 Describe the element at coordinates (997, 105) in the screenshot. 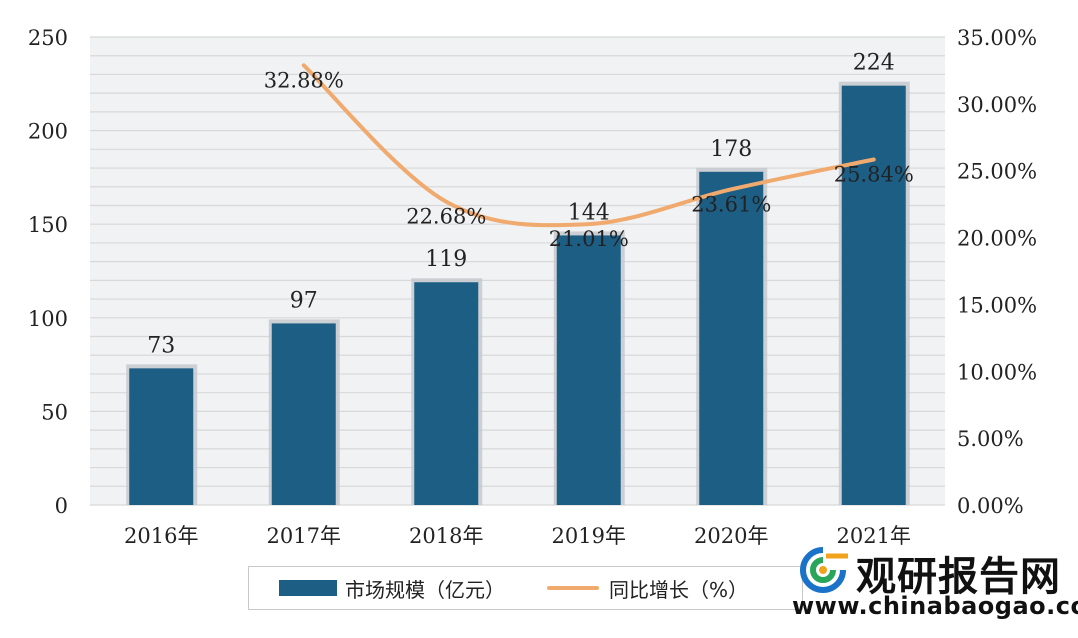

I see `y-right-tick-label: 30.00%` at that location.